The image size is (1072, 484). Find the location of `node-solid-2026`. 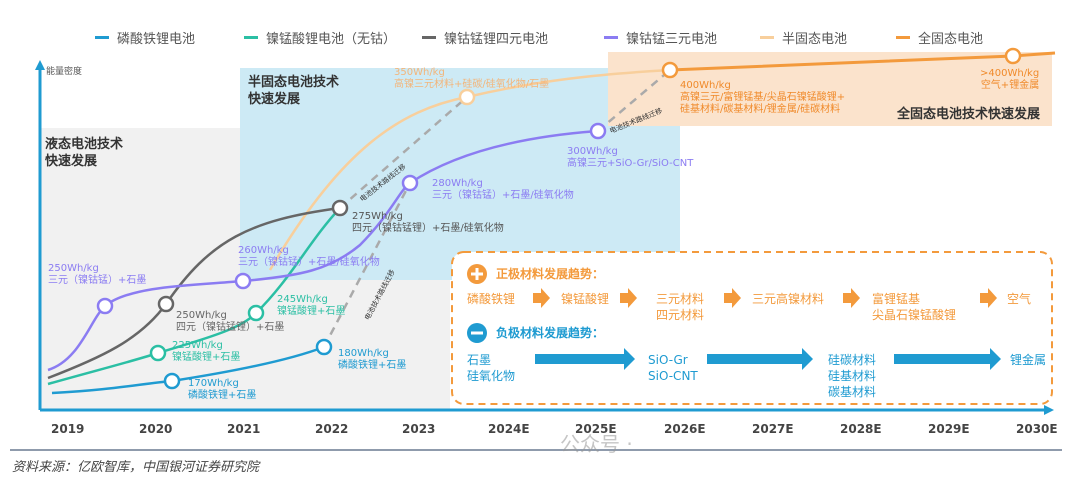

node-solid-2026 is located at coordinates (670, 70).